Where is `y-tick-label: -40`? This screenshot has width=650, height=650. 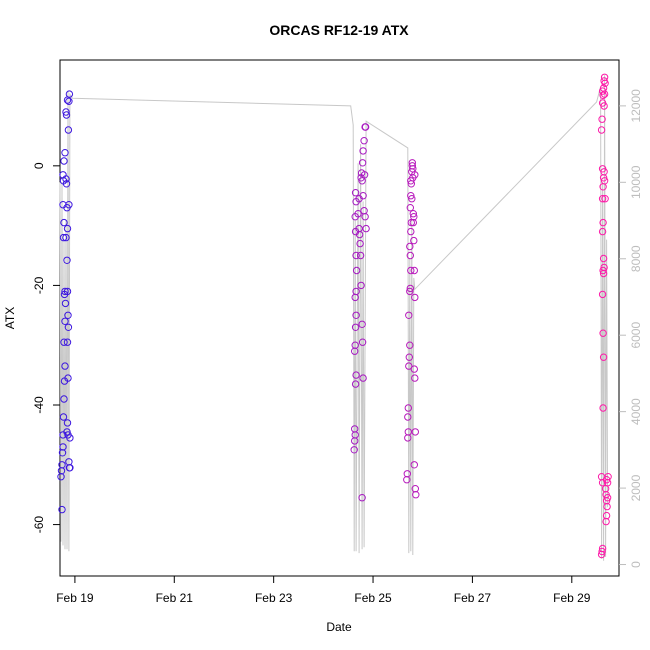 y-tick-label: -40 is located at coordinates (39, 405).